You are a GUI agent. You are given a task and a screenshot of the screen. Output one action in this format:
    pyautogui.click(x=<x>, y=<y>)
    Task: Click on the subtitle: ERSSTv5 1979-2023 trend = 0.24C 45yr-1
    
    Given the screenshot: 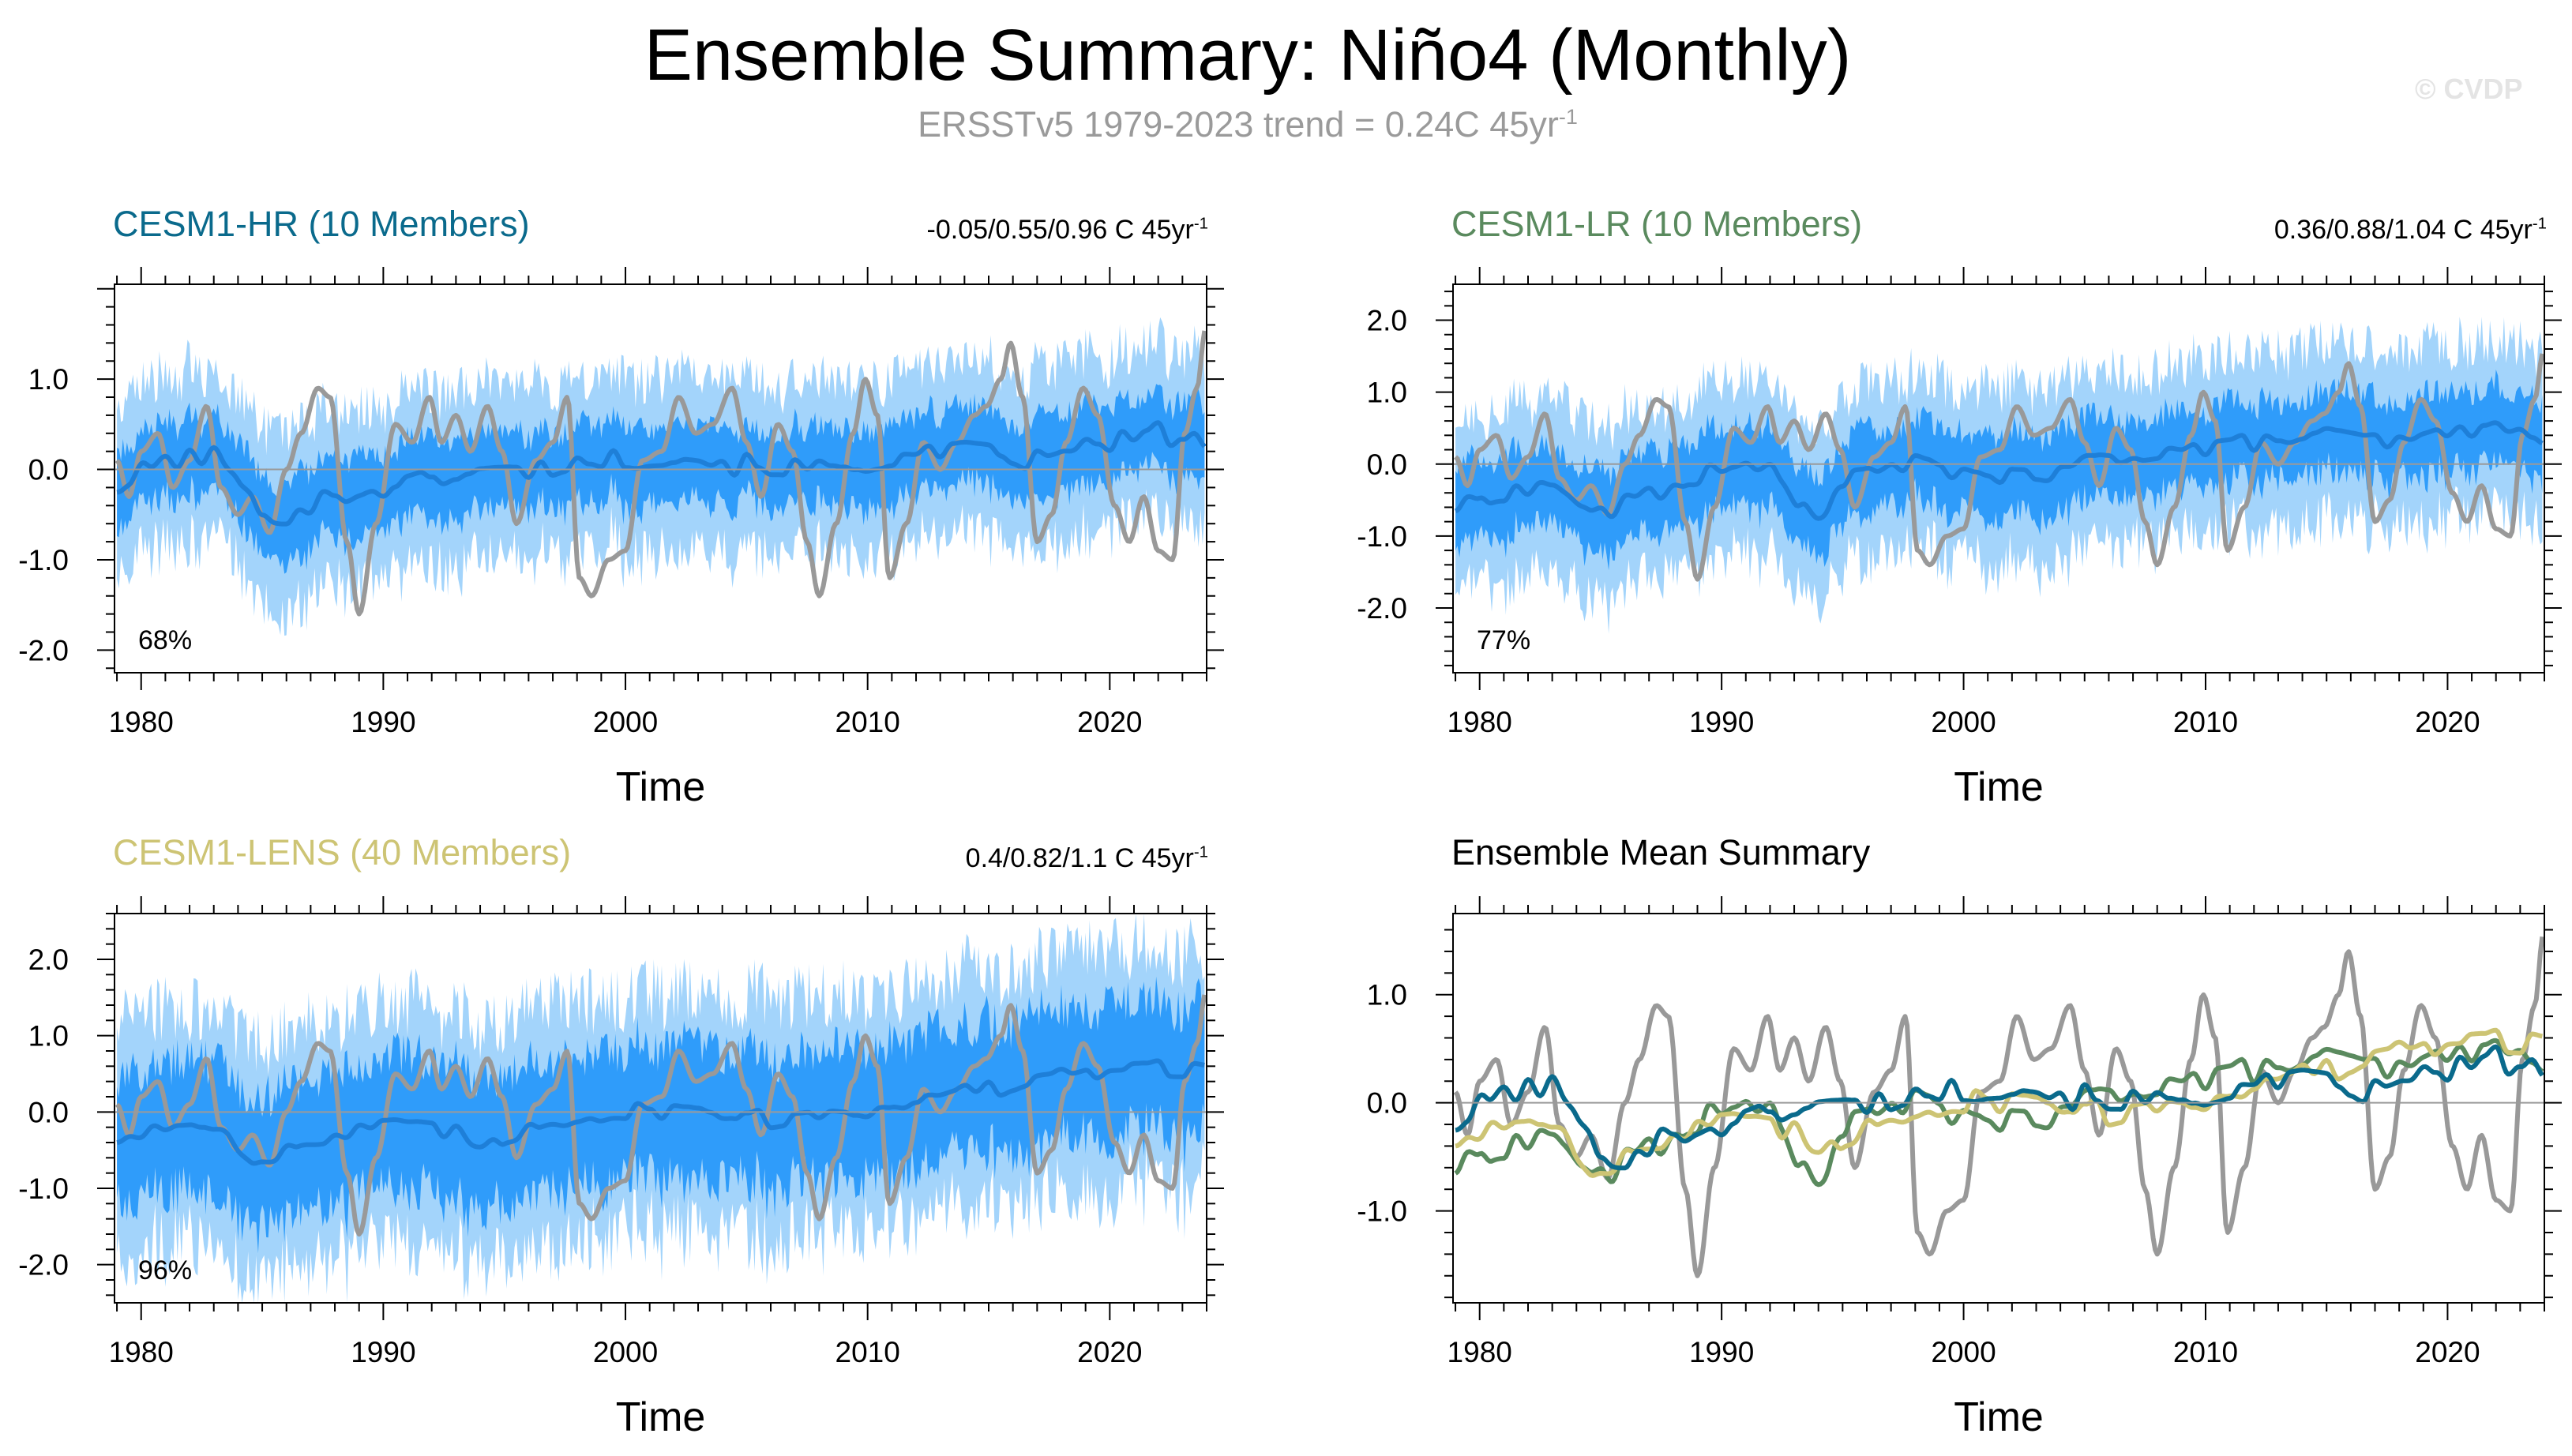 What is the action you would take?
    pyautogui.click(x=1248, y=124)
    